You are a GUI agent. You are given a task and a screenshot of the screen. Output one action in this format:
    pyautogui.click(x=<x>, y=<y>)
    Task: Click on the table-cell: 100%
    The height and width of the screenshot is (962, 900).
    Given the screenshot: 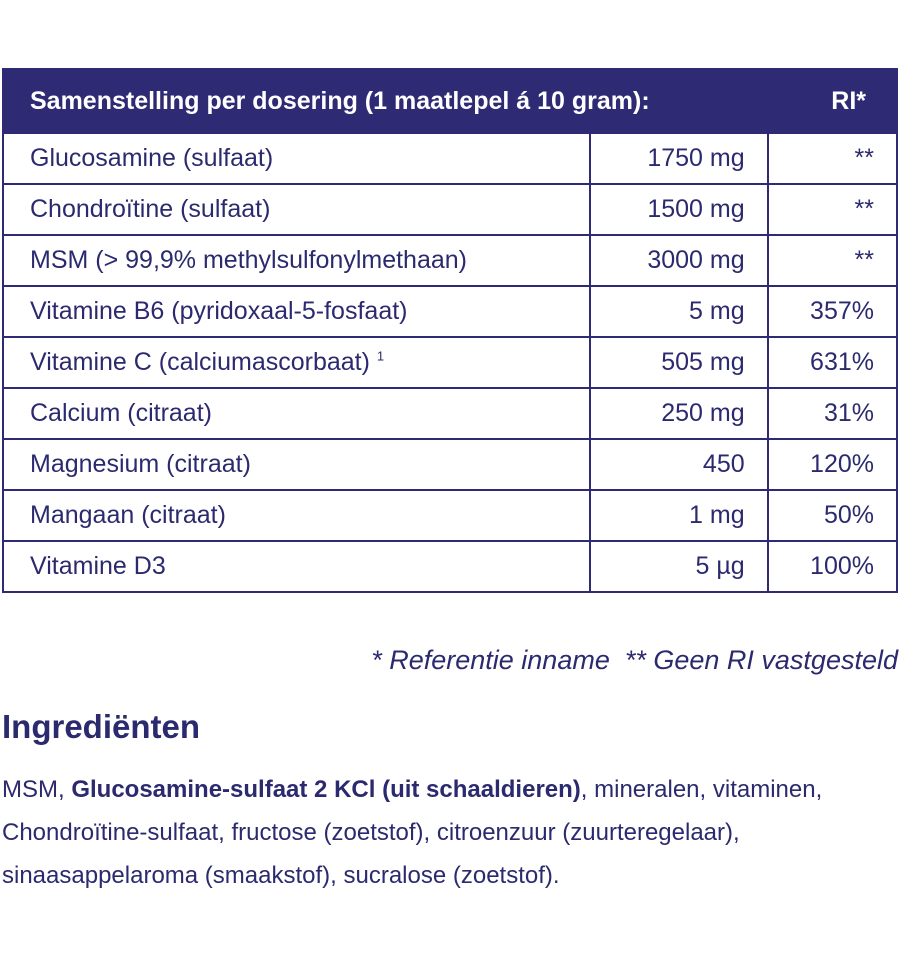 What is the action you would take?
    pyautogui.click(x=832, y=566)
    